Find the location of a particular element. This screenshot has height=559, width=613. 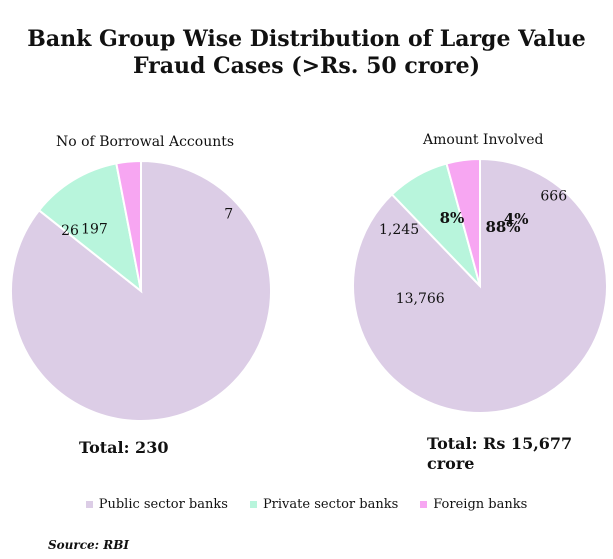

pie-1-value-label-foreign: 7 is located at coordinates (228, 215).